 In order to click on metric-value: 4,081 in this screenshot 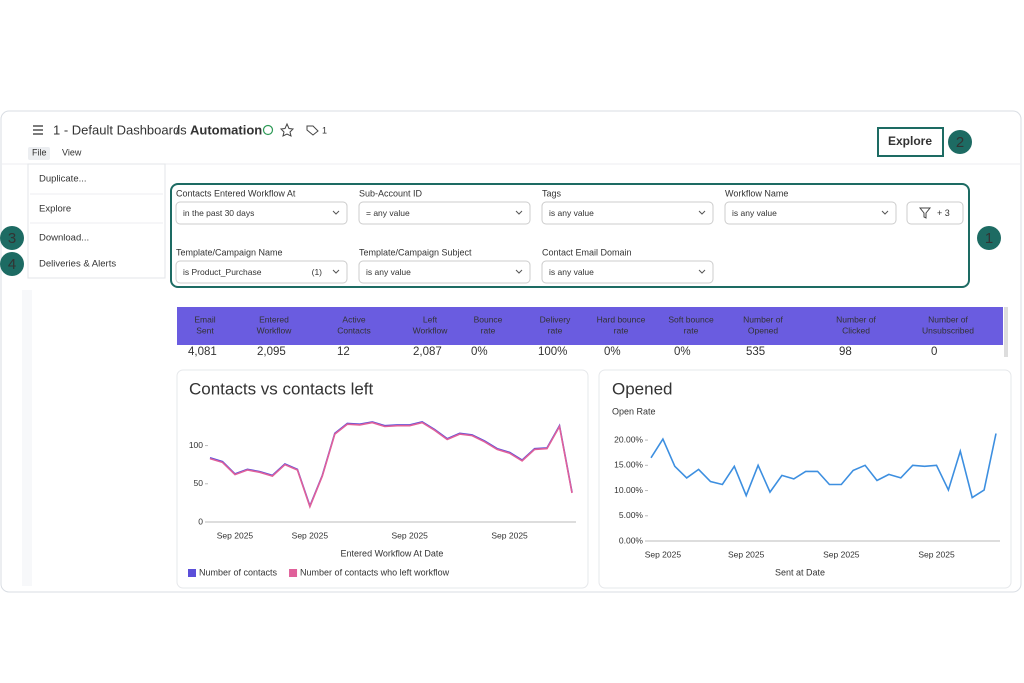, I will do `click(202, 352)`.